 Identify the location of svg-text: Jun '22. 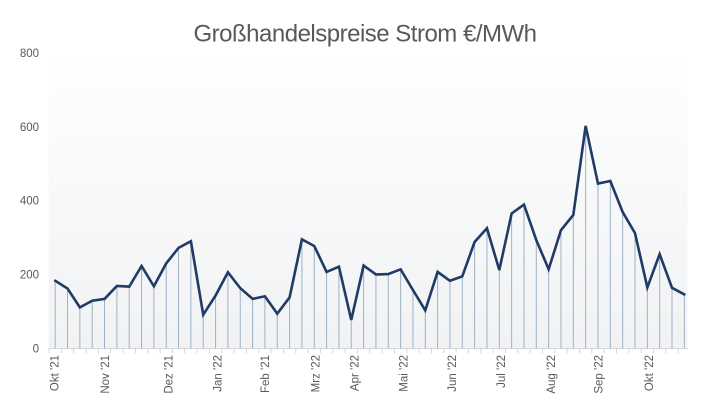
(453, 373).